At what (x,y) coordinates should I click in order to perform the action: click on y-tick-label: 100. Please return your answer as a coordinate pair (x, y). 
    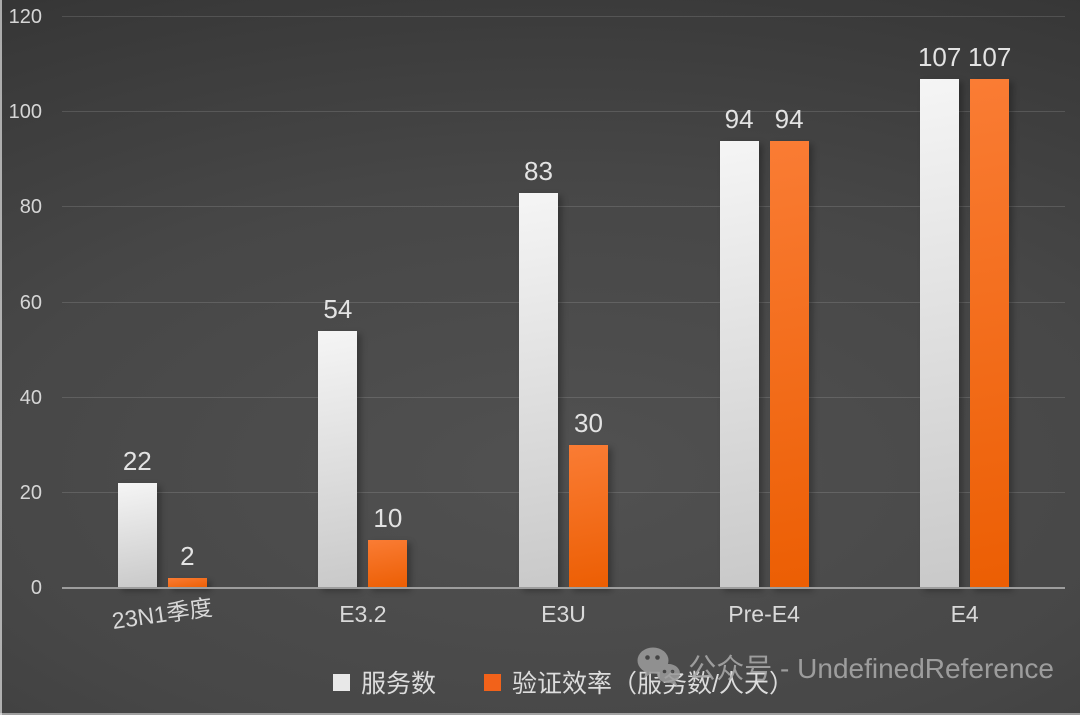
    Looking at the image, I should click on (25, 112).